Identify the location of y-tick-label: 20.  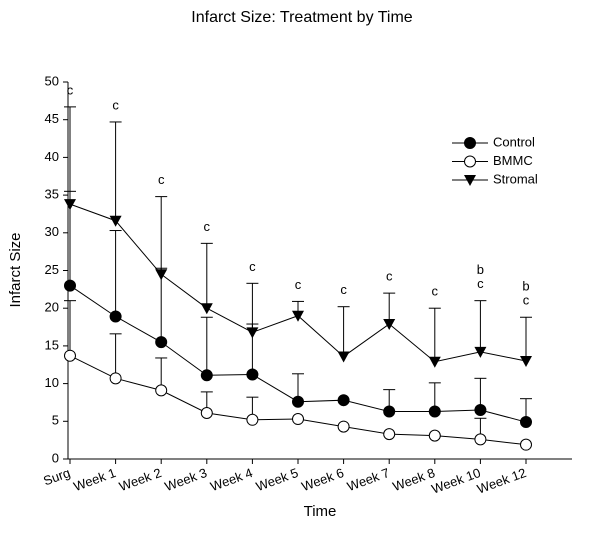
(52, 307).